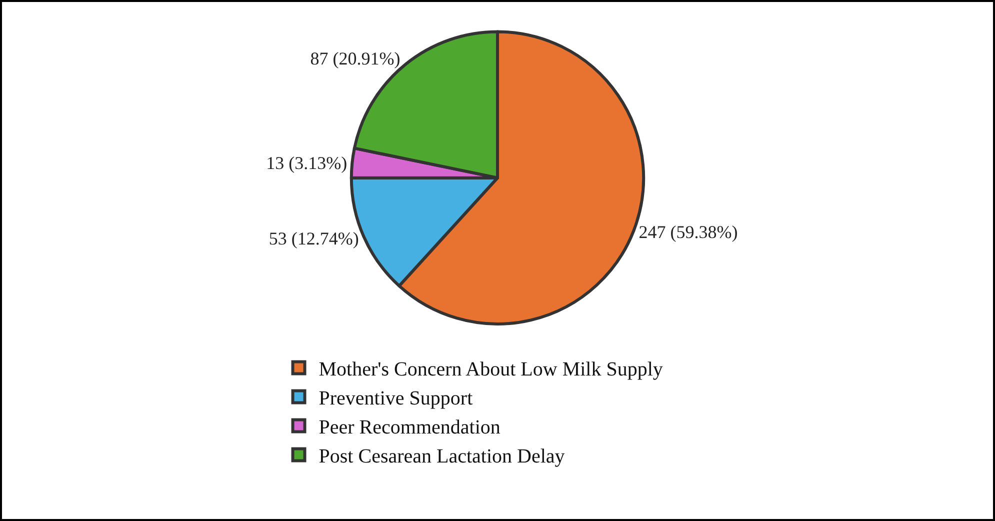 The width and height of the screenshot is (995, 521). Describe the element at coordinates (409, 427) in the screenshot. I see `legend-label: Peer Recommendation` at that location.